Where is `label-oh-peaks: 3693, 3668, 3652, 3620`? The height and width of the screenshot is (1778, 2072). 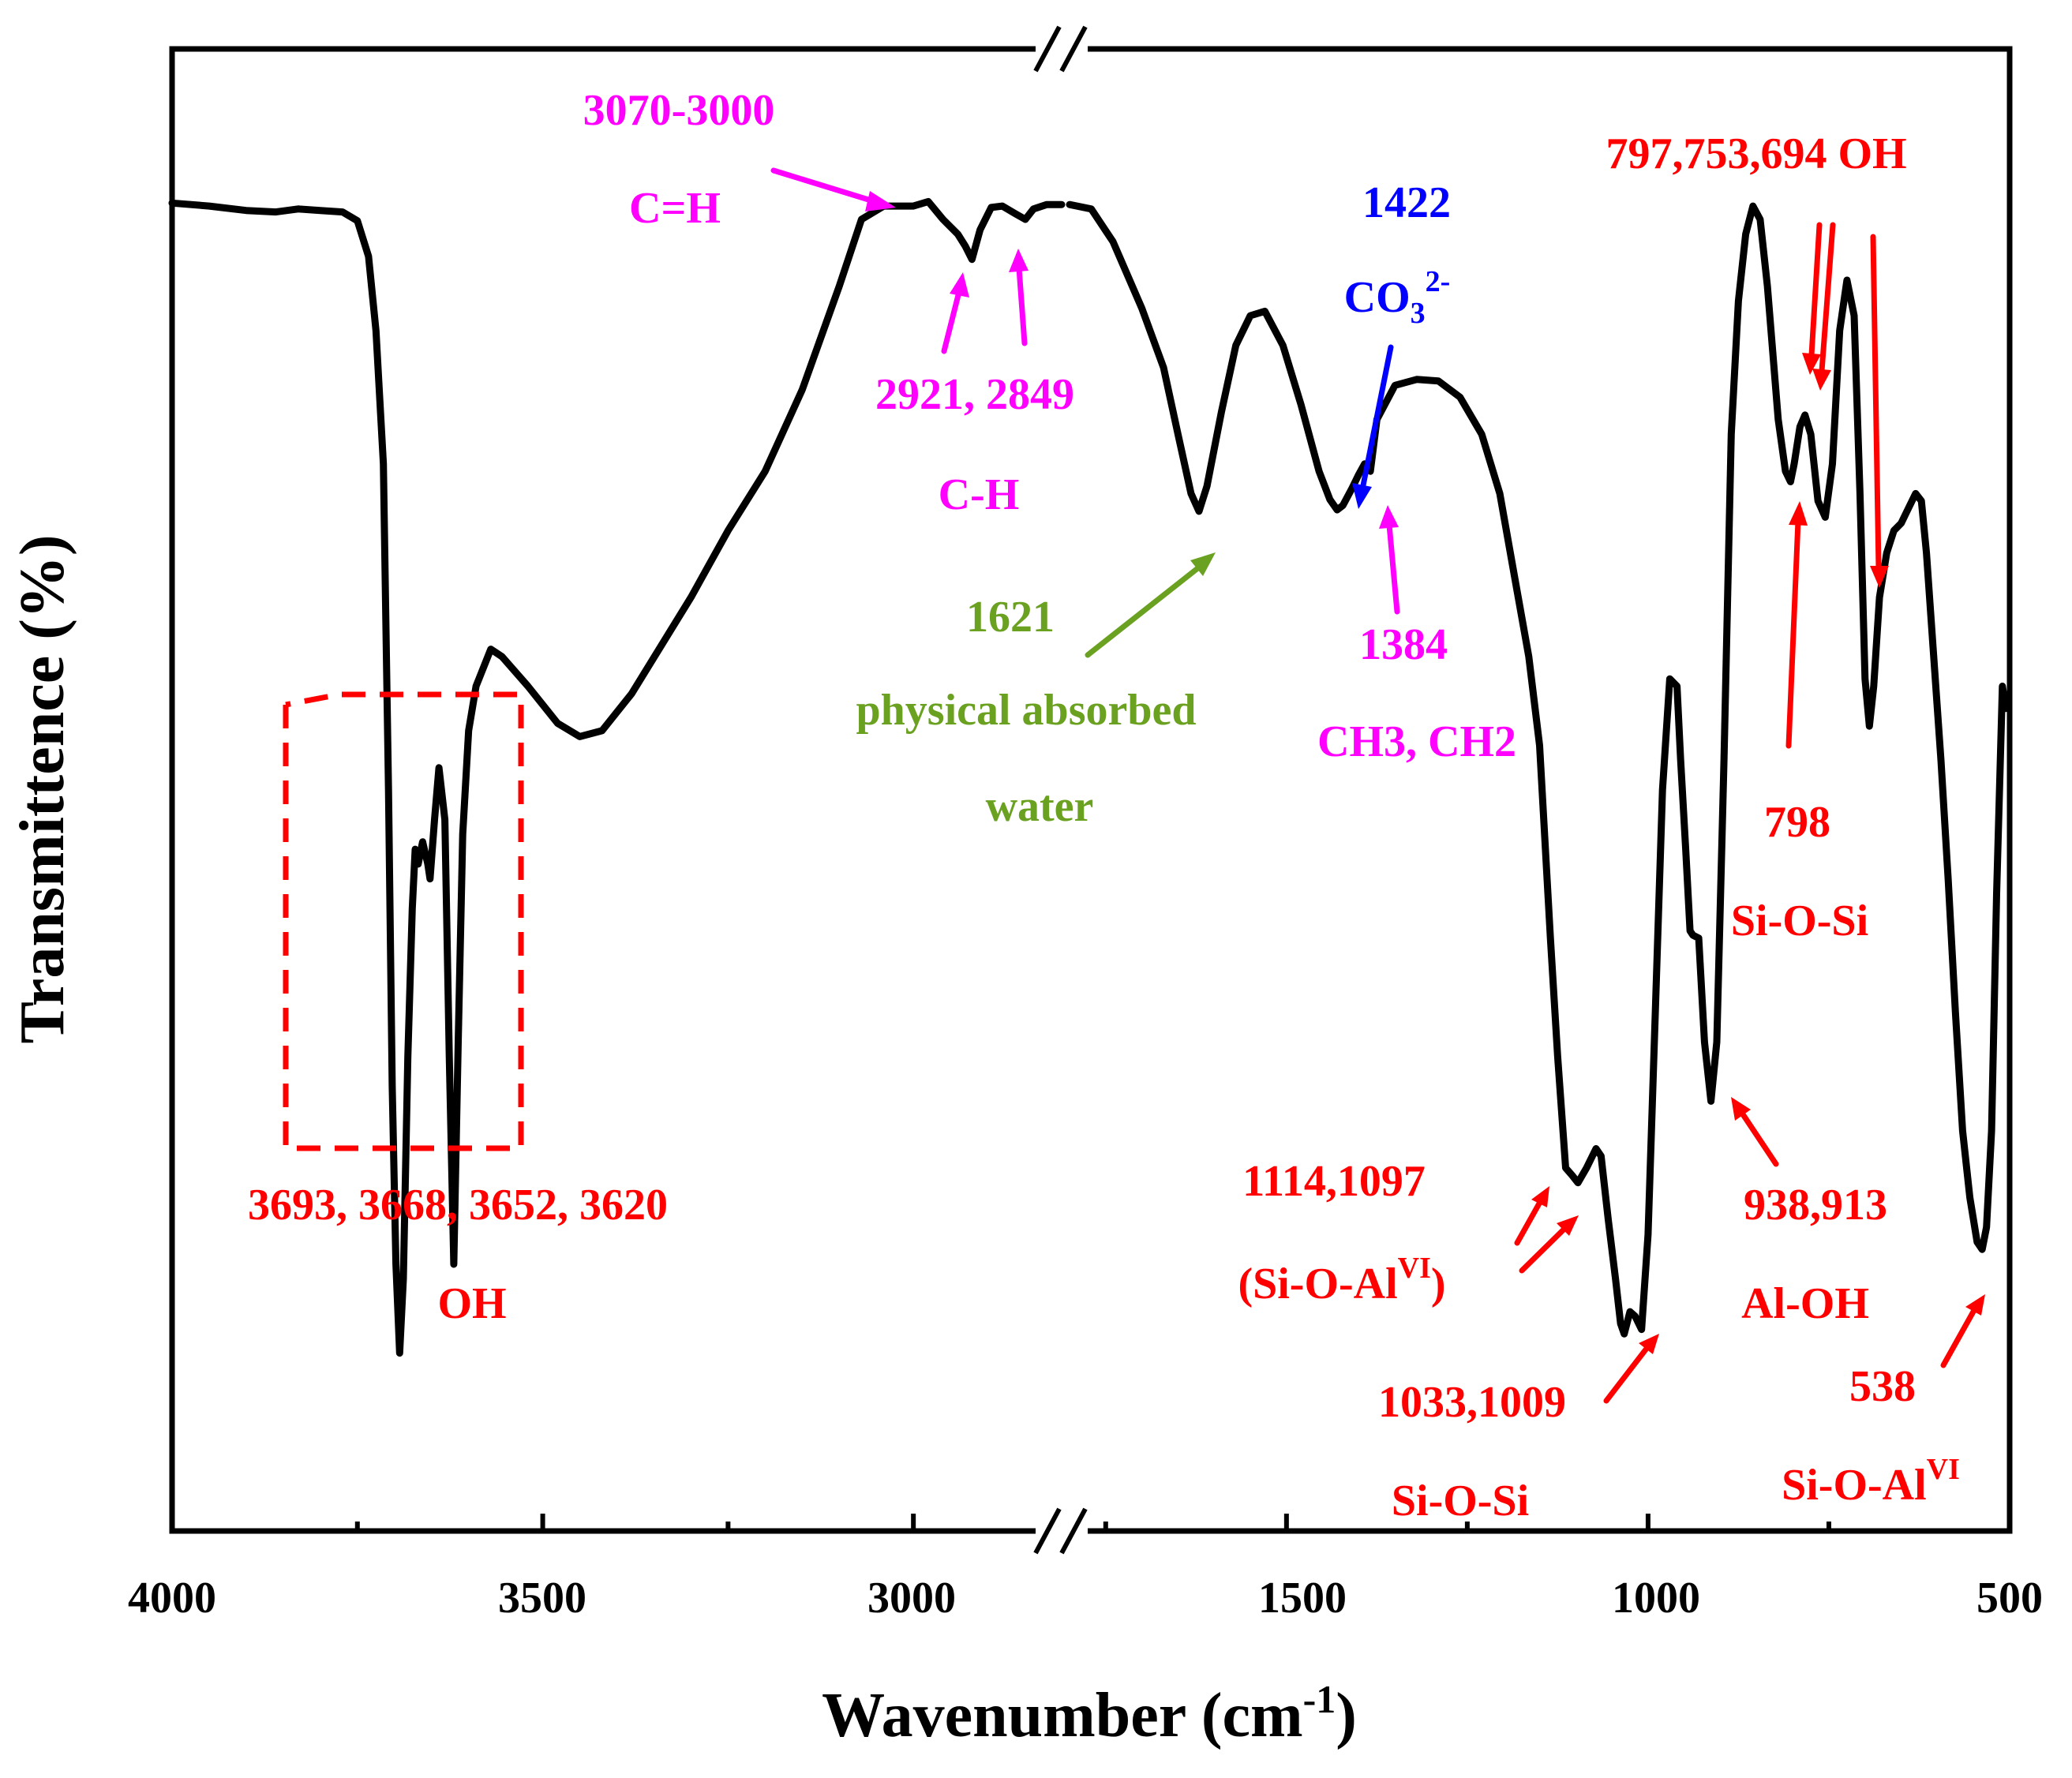 label-oh-peaks: 3693, 3668, 3652, 3620 is located at coordinates (458, 1205).